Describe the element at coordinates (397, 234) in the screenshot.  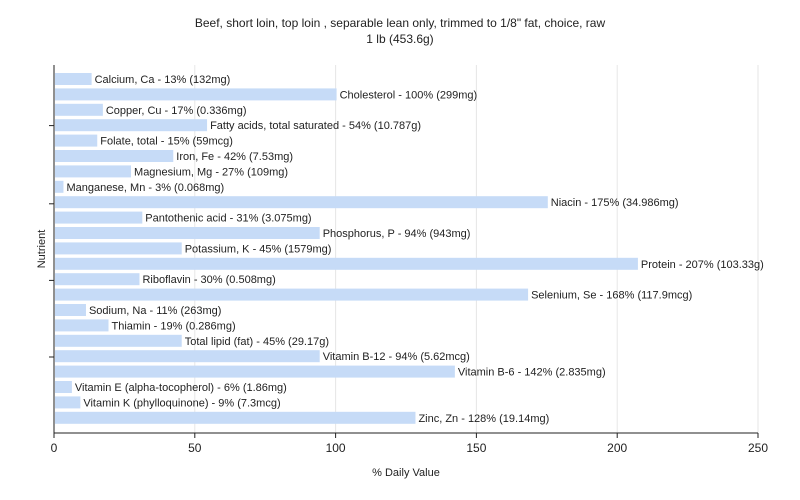
I see `bar-label: Phosphorus, P - 94% (943mg)` at that location.